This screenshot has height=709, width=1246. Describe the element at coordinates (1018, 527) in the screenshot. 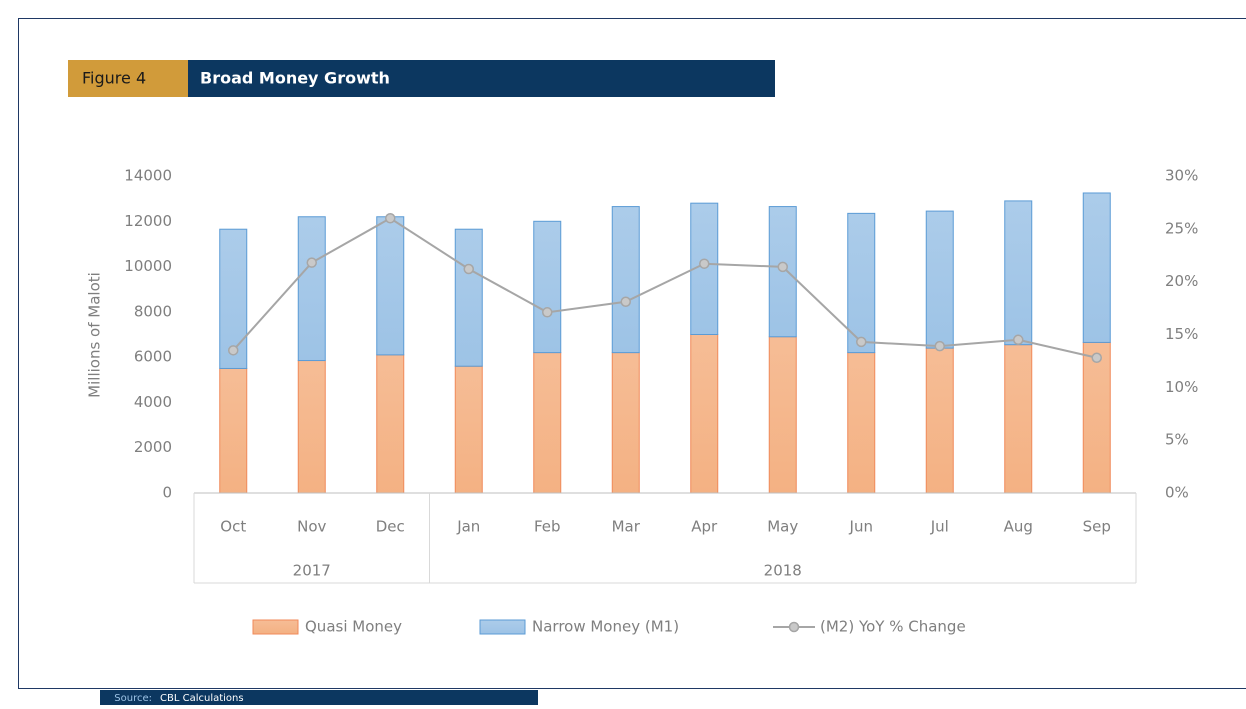

I see `x-tick-label: Aug` at that location.